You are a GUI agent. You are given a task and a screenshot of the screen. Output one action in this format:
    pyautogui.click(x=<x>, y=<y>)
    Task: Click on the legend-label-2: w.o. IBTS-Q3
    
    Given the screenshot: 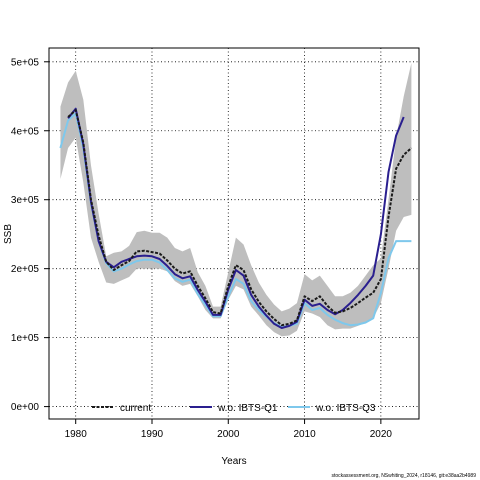 What is the action you would take?
    pyautogui.click(x=345, y=408)
    